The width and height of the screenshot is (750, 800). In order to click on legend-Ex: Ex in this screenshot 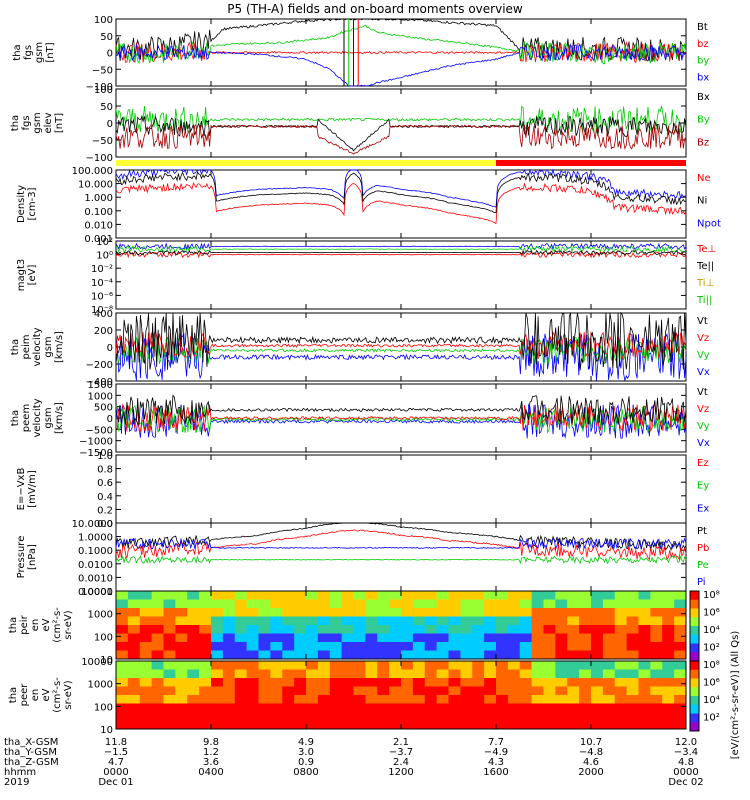, I will do `click(703, 508)`.